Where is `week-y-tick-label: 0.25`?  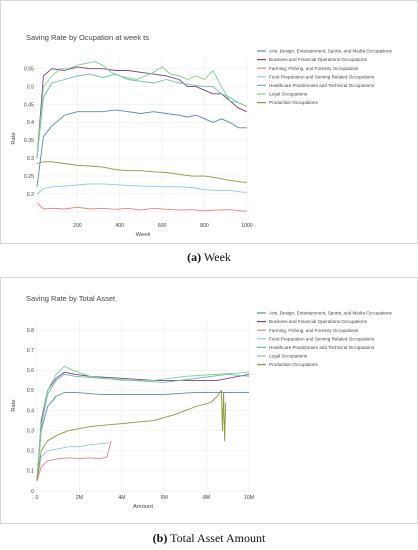
week-y-tick-label: 0.25 is located at coordinates (29, 177).